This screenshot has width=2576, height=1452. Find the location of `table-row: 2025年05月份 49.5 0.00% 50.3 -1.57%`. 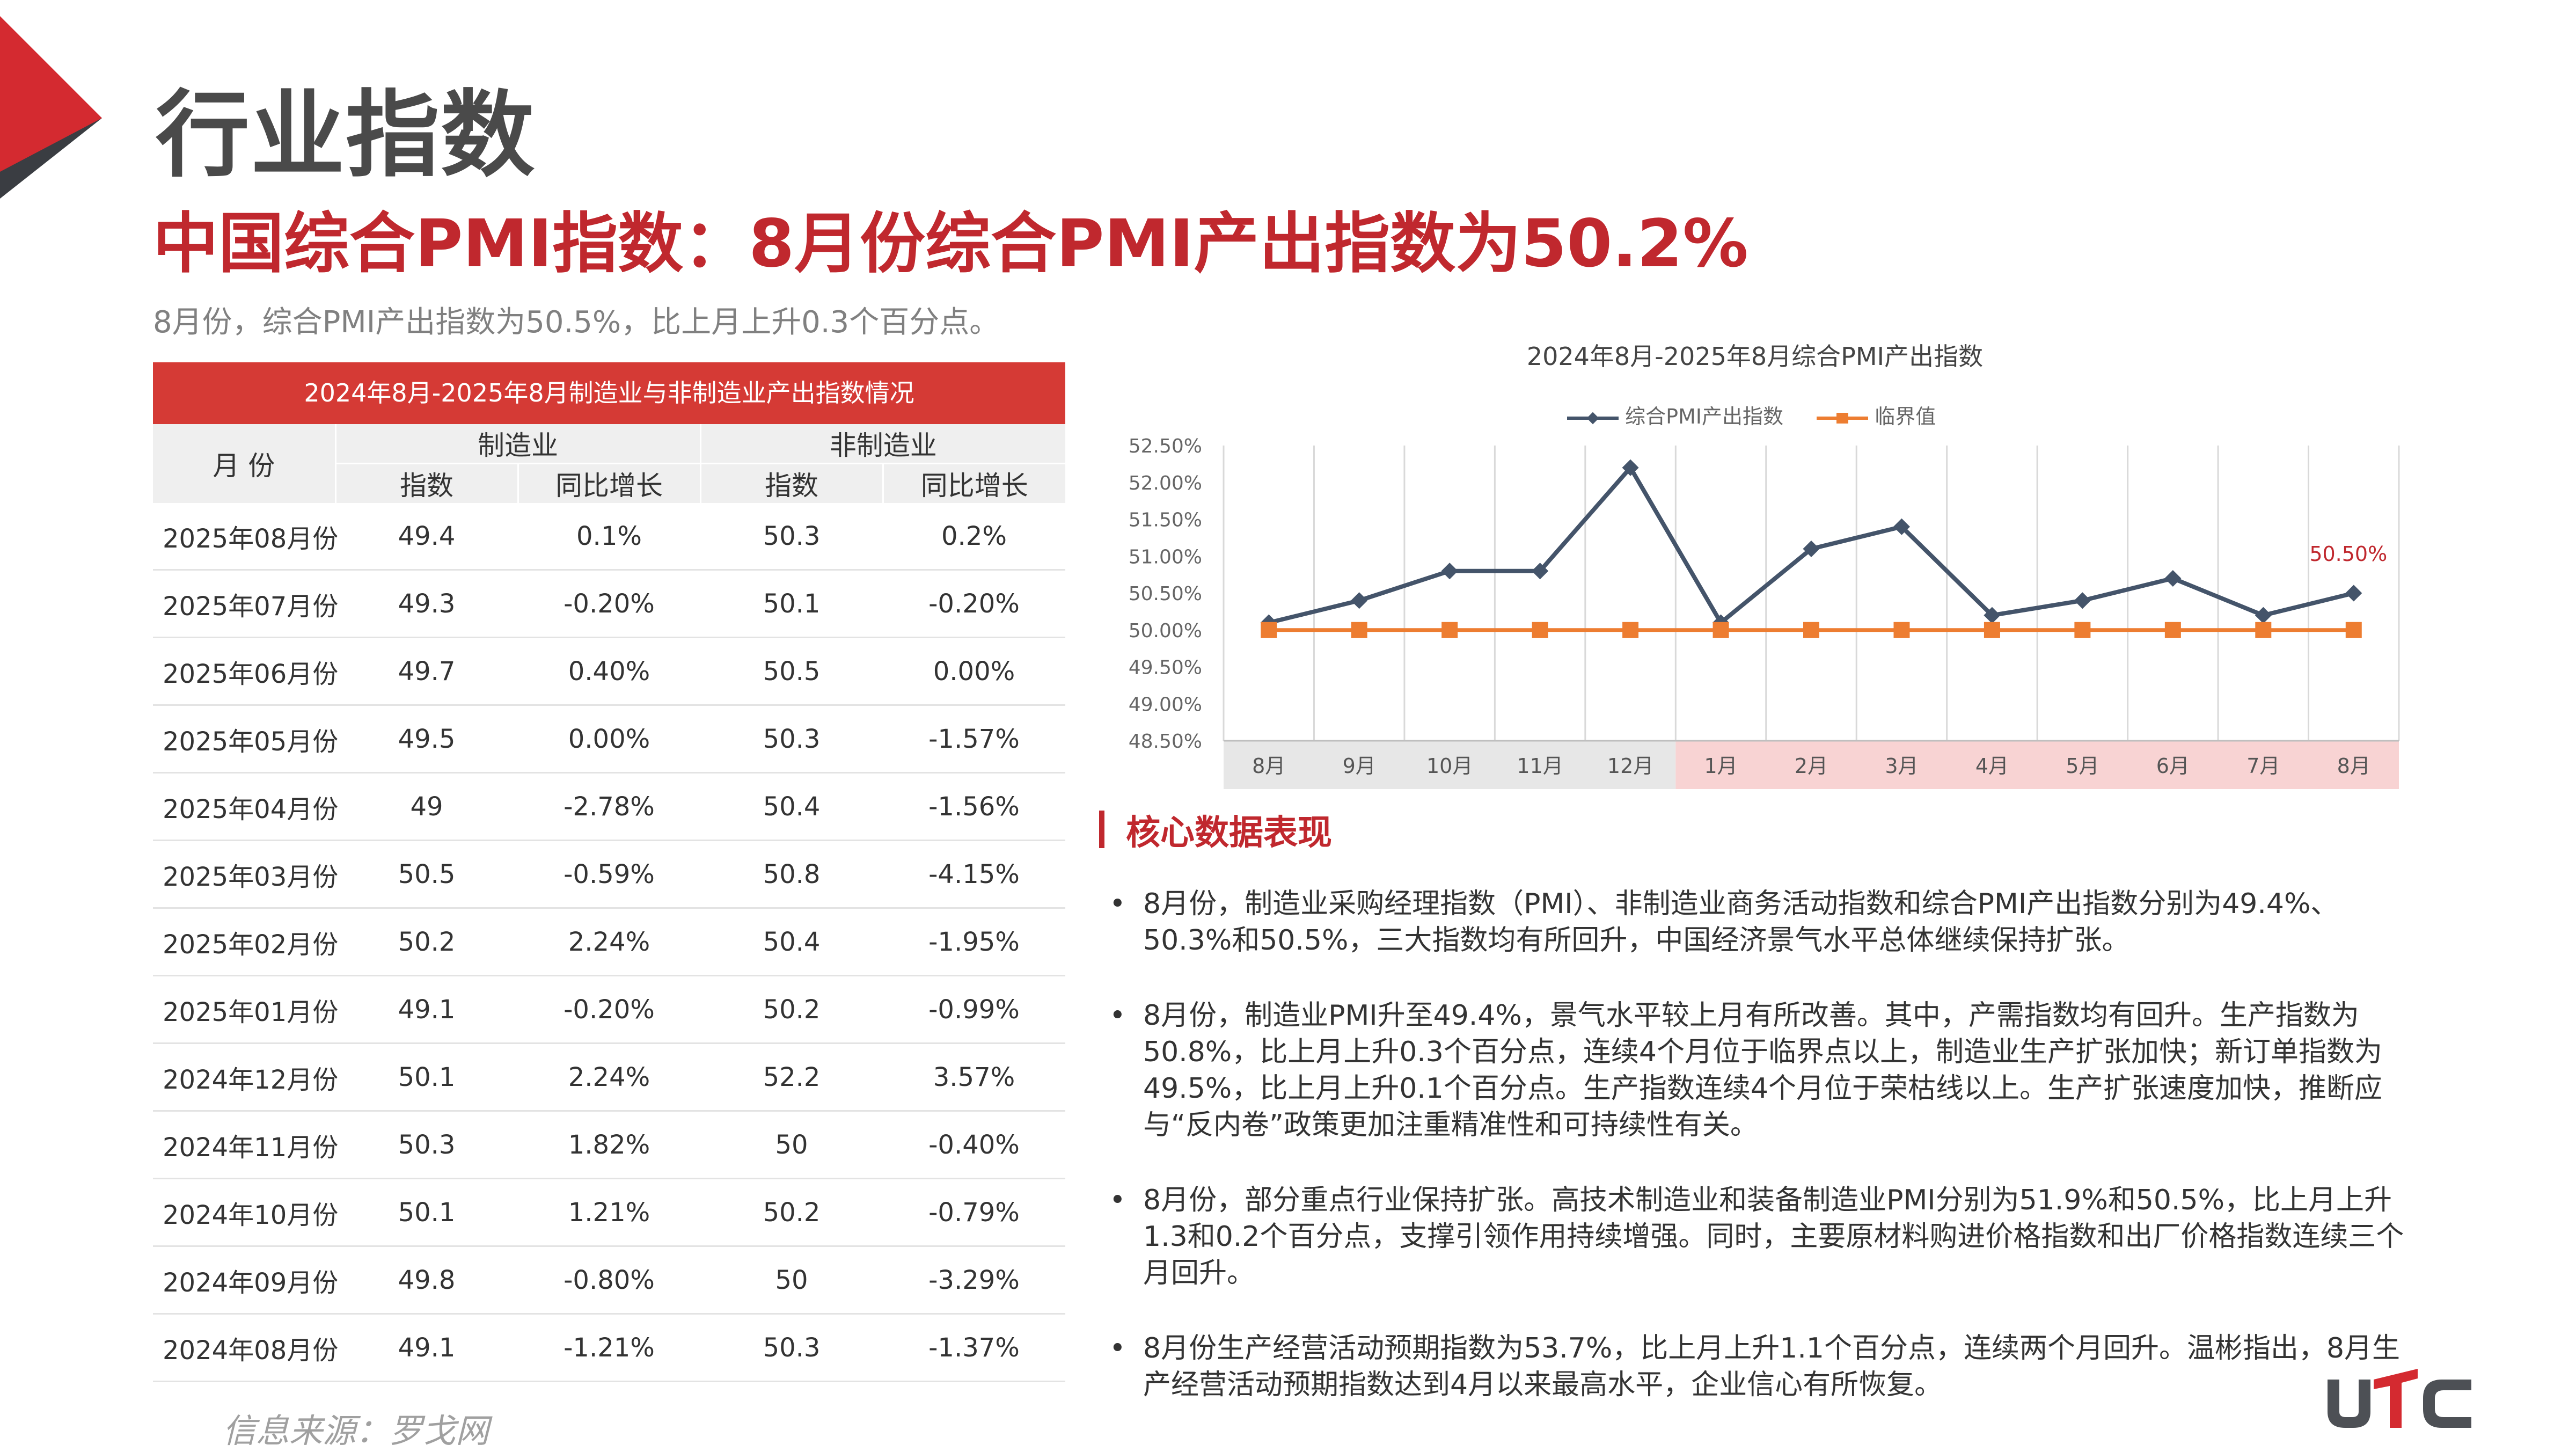

table-row: 2025年05月份 49.5 0.00% 50.3 -1.57% is located at coordinates (609, 739).